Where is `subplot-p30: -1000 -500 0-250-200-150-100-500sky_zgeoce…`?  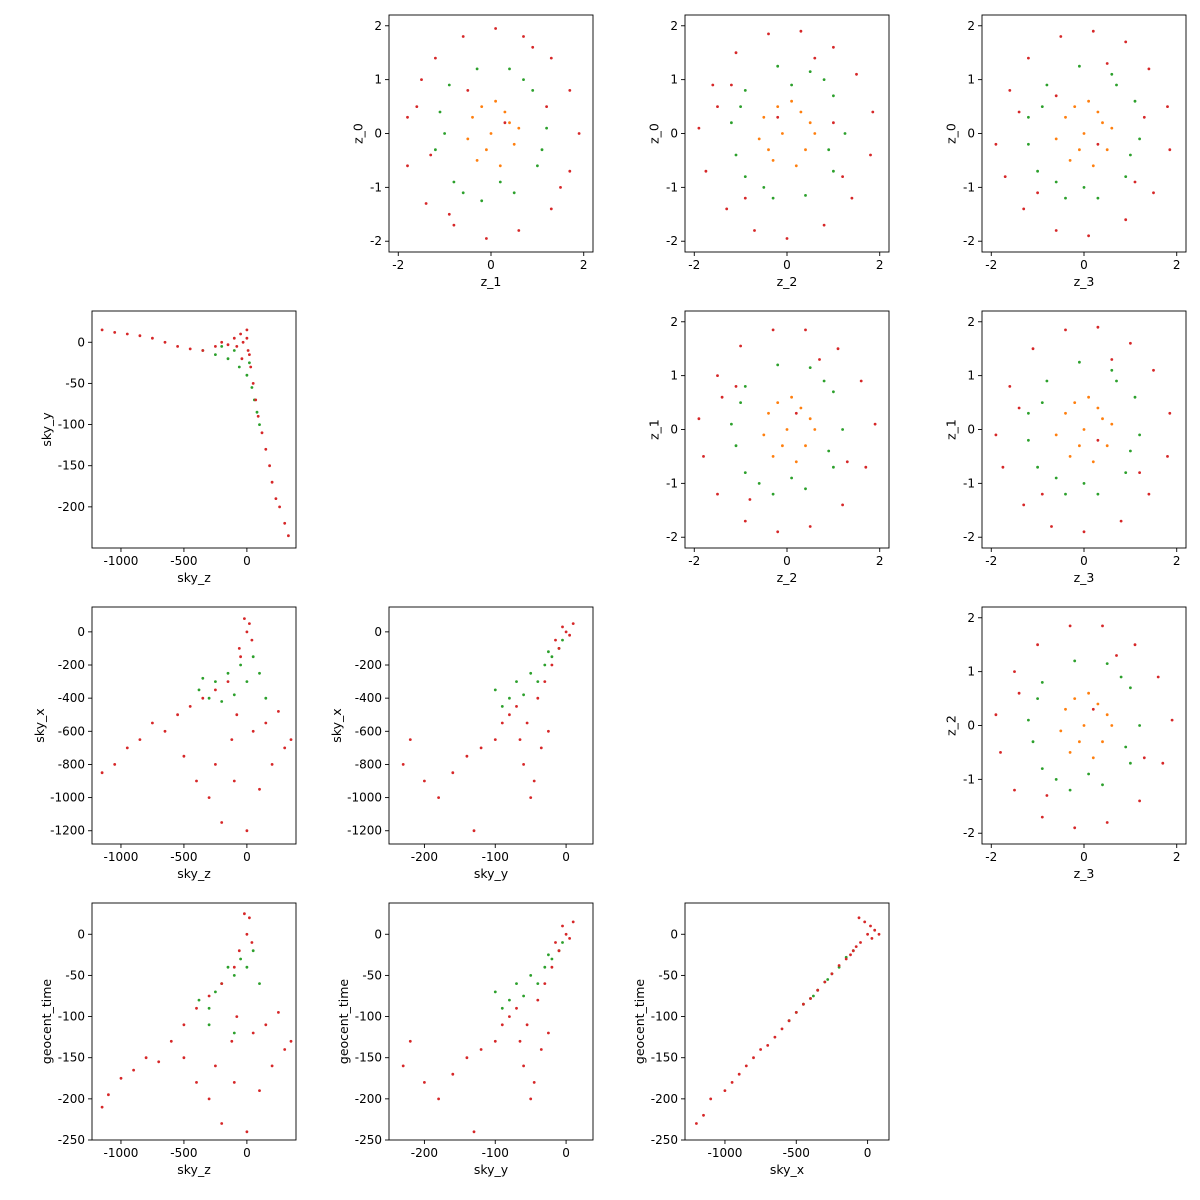 subplot-p30: -1000 -500 0-250-200-150-100-500sky_zgeoce… is located at coordinates (168, 1039).